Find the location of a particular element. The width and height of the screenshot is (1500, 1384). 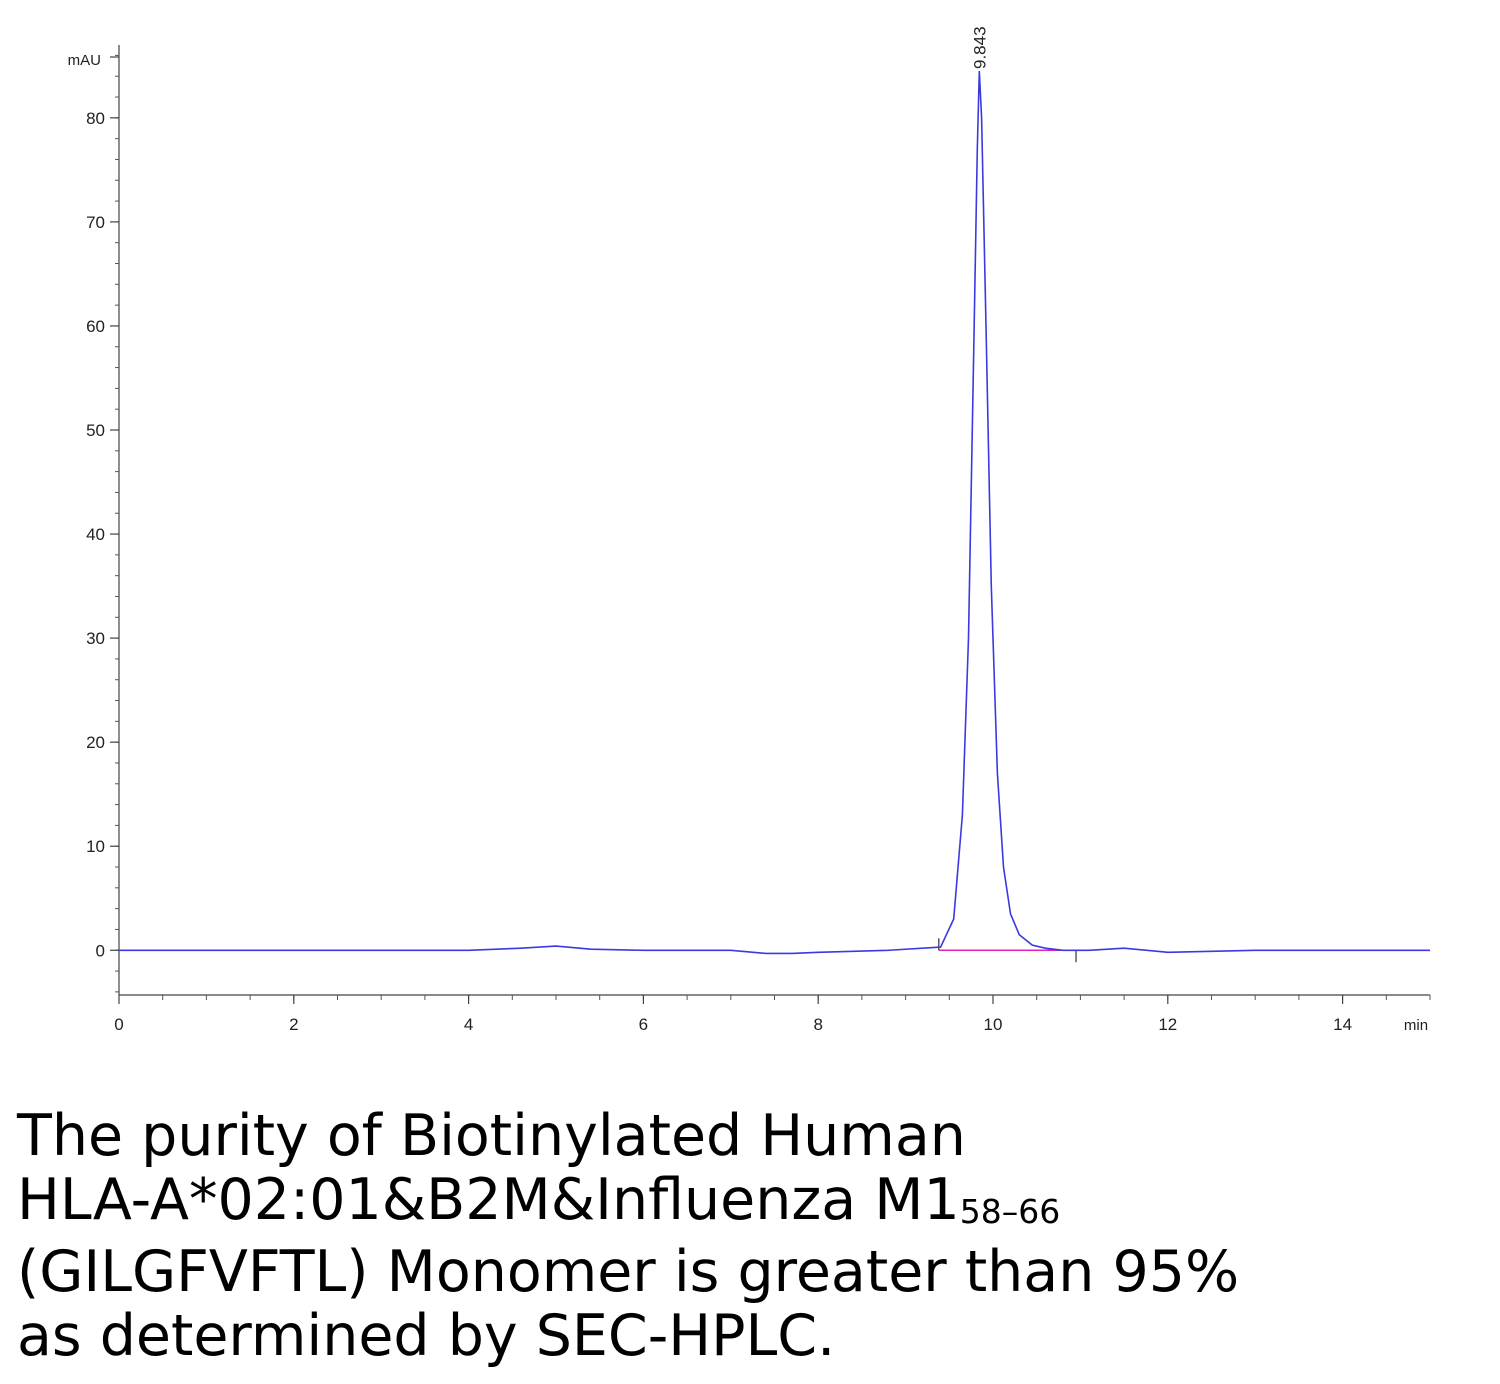

caption-line-2: HLA-A*02:01&B2M&Influenza M158–66 is located at coordinates (747, 1204).